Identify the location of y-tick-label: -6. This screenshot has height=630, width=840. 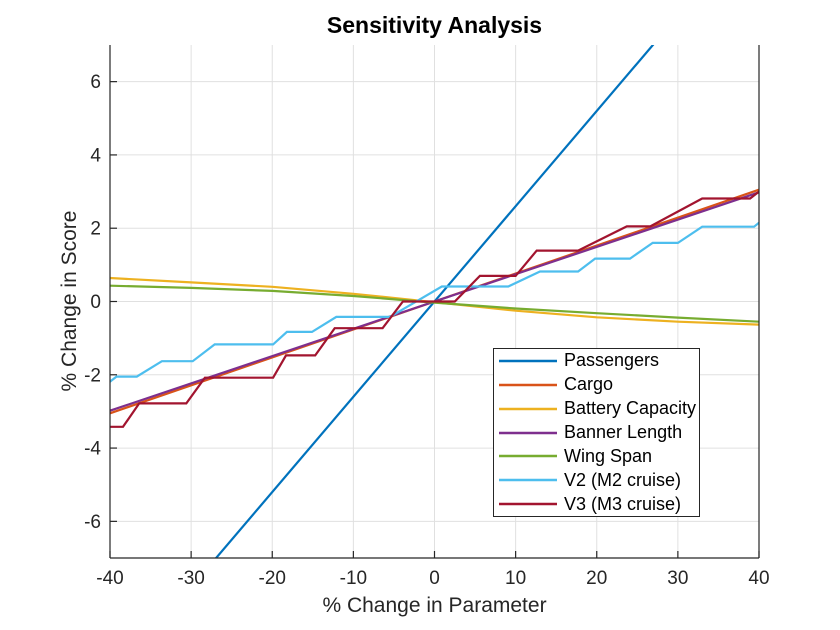
(92, 522).